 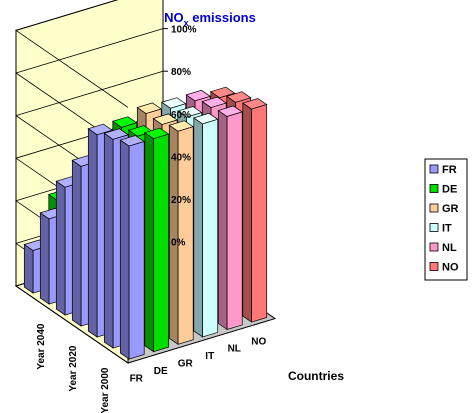 What do you see at coordinates (449, 190) in the screenshot?
I see `legend-label: DE` at bounding box center [449, 190].